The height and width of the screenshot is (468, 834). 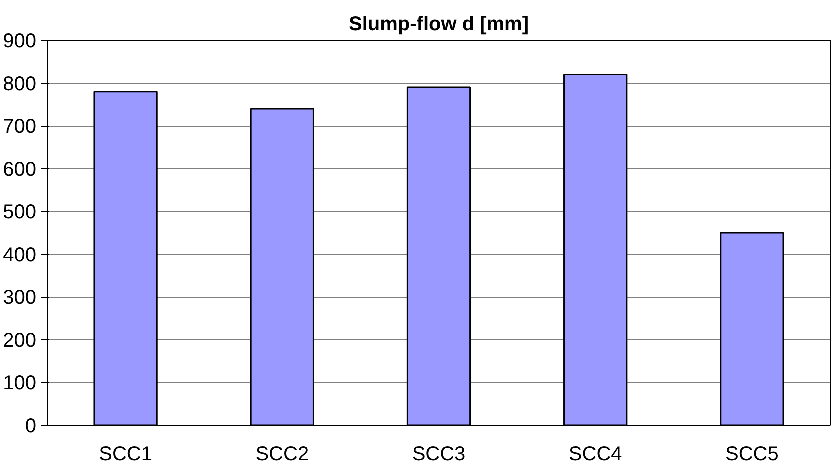 I want to click on x-tick-label: SCC2, so click(x=283, y=455).